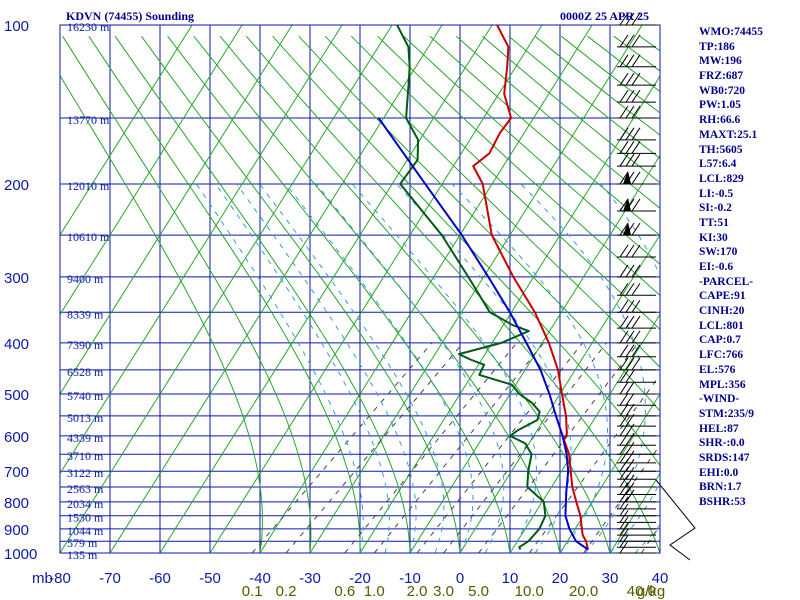 Image resolution: width=800 pixels, height=600 pixels. What do you see at coordinates (560, 578) in the screenshot?
I see `temperature-label-10: 20` at bounding box center [560, 578].